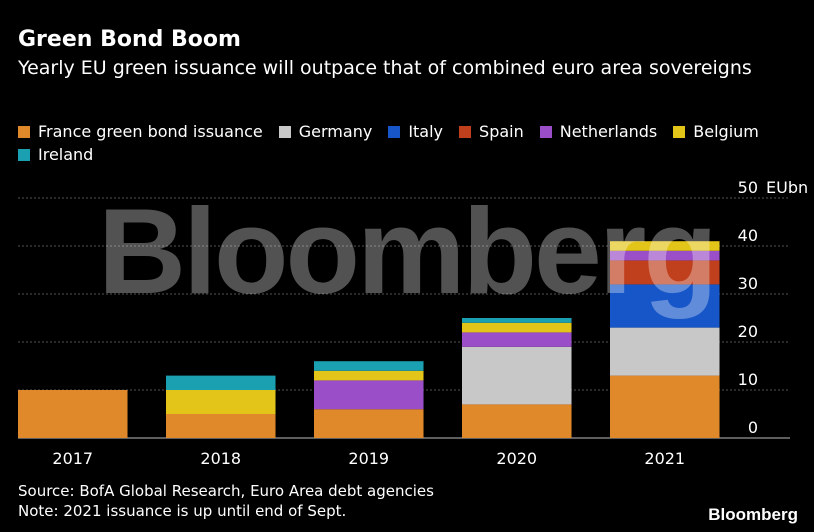 The image size is (814, 532). Describe the element at coordinates (787, 187) in the screenshot. I see `y-unit-label: EUbn` at that location.